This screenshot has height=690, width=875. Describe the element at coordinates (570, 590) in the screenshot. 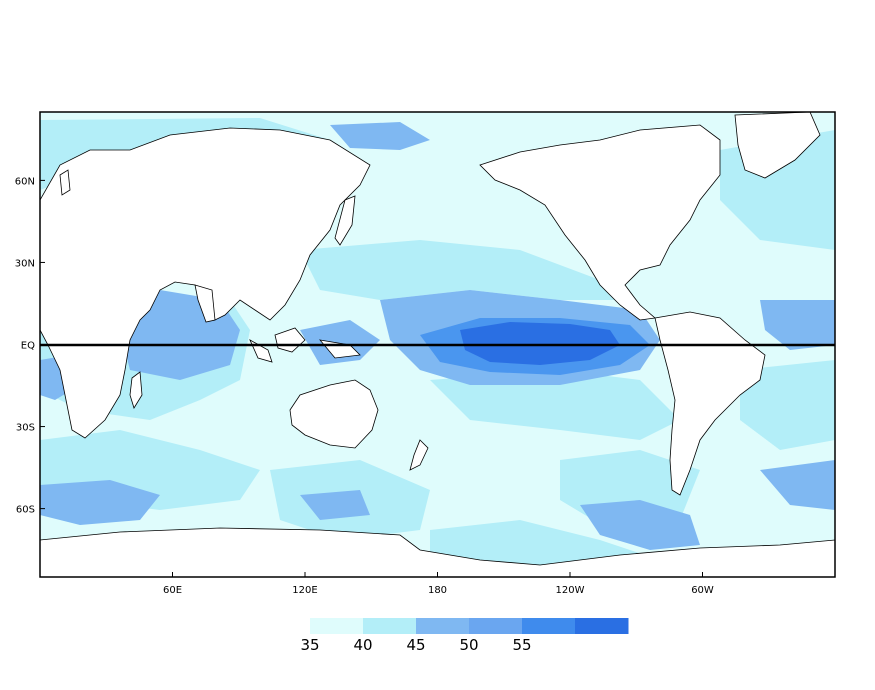

I see `x-tick-label: 120W` at that location.